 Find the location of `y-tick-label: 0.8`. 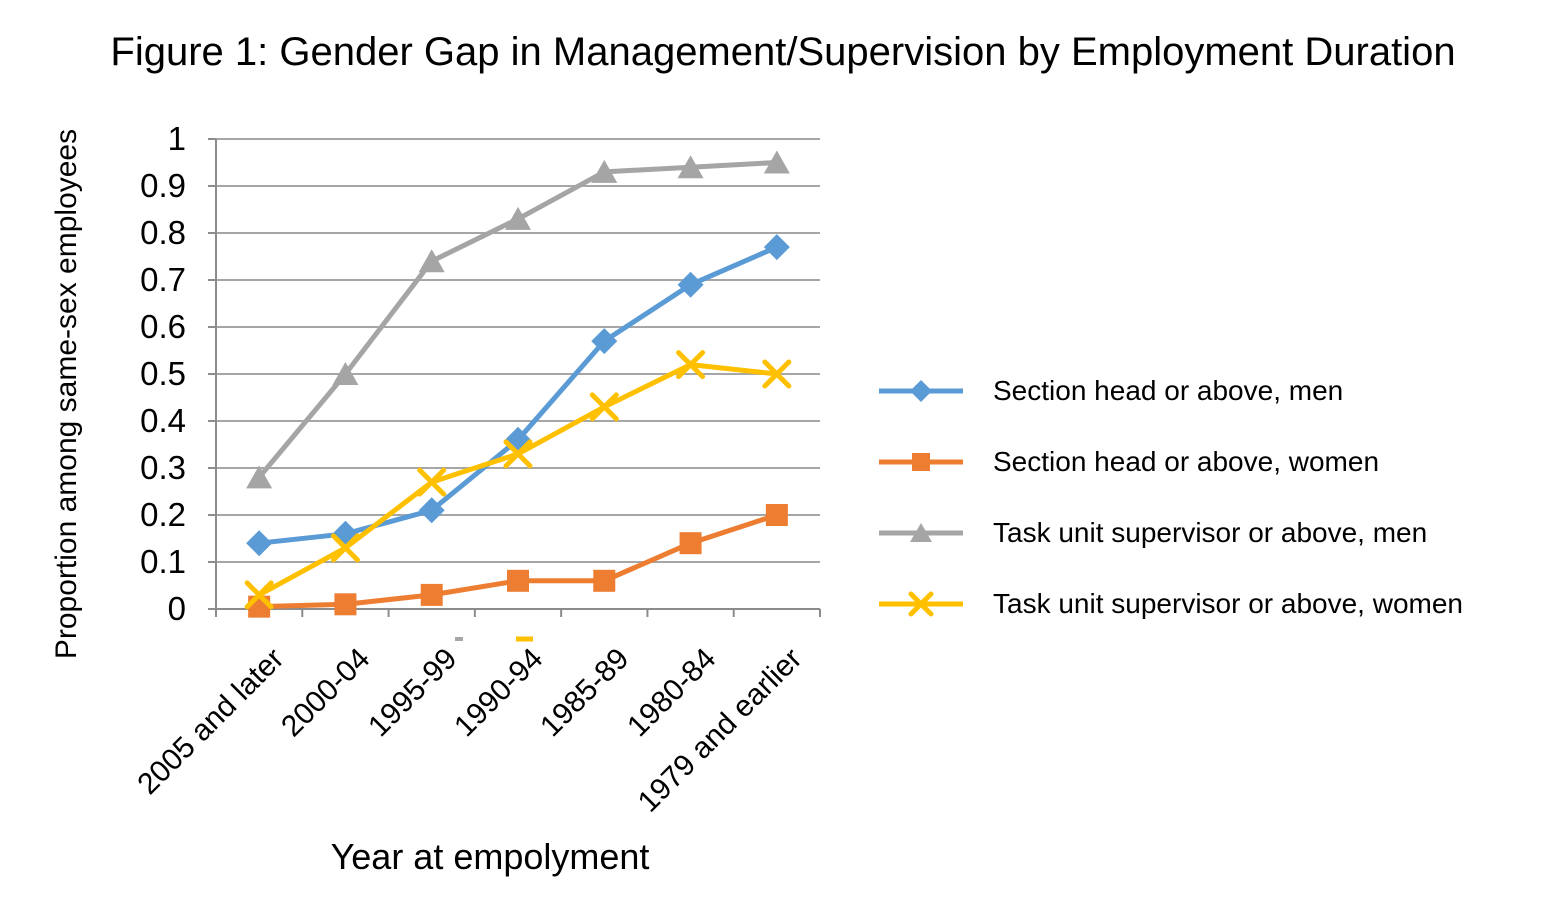

y-tick-label: 0.8 is located at coordinates (163, 232).